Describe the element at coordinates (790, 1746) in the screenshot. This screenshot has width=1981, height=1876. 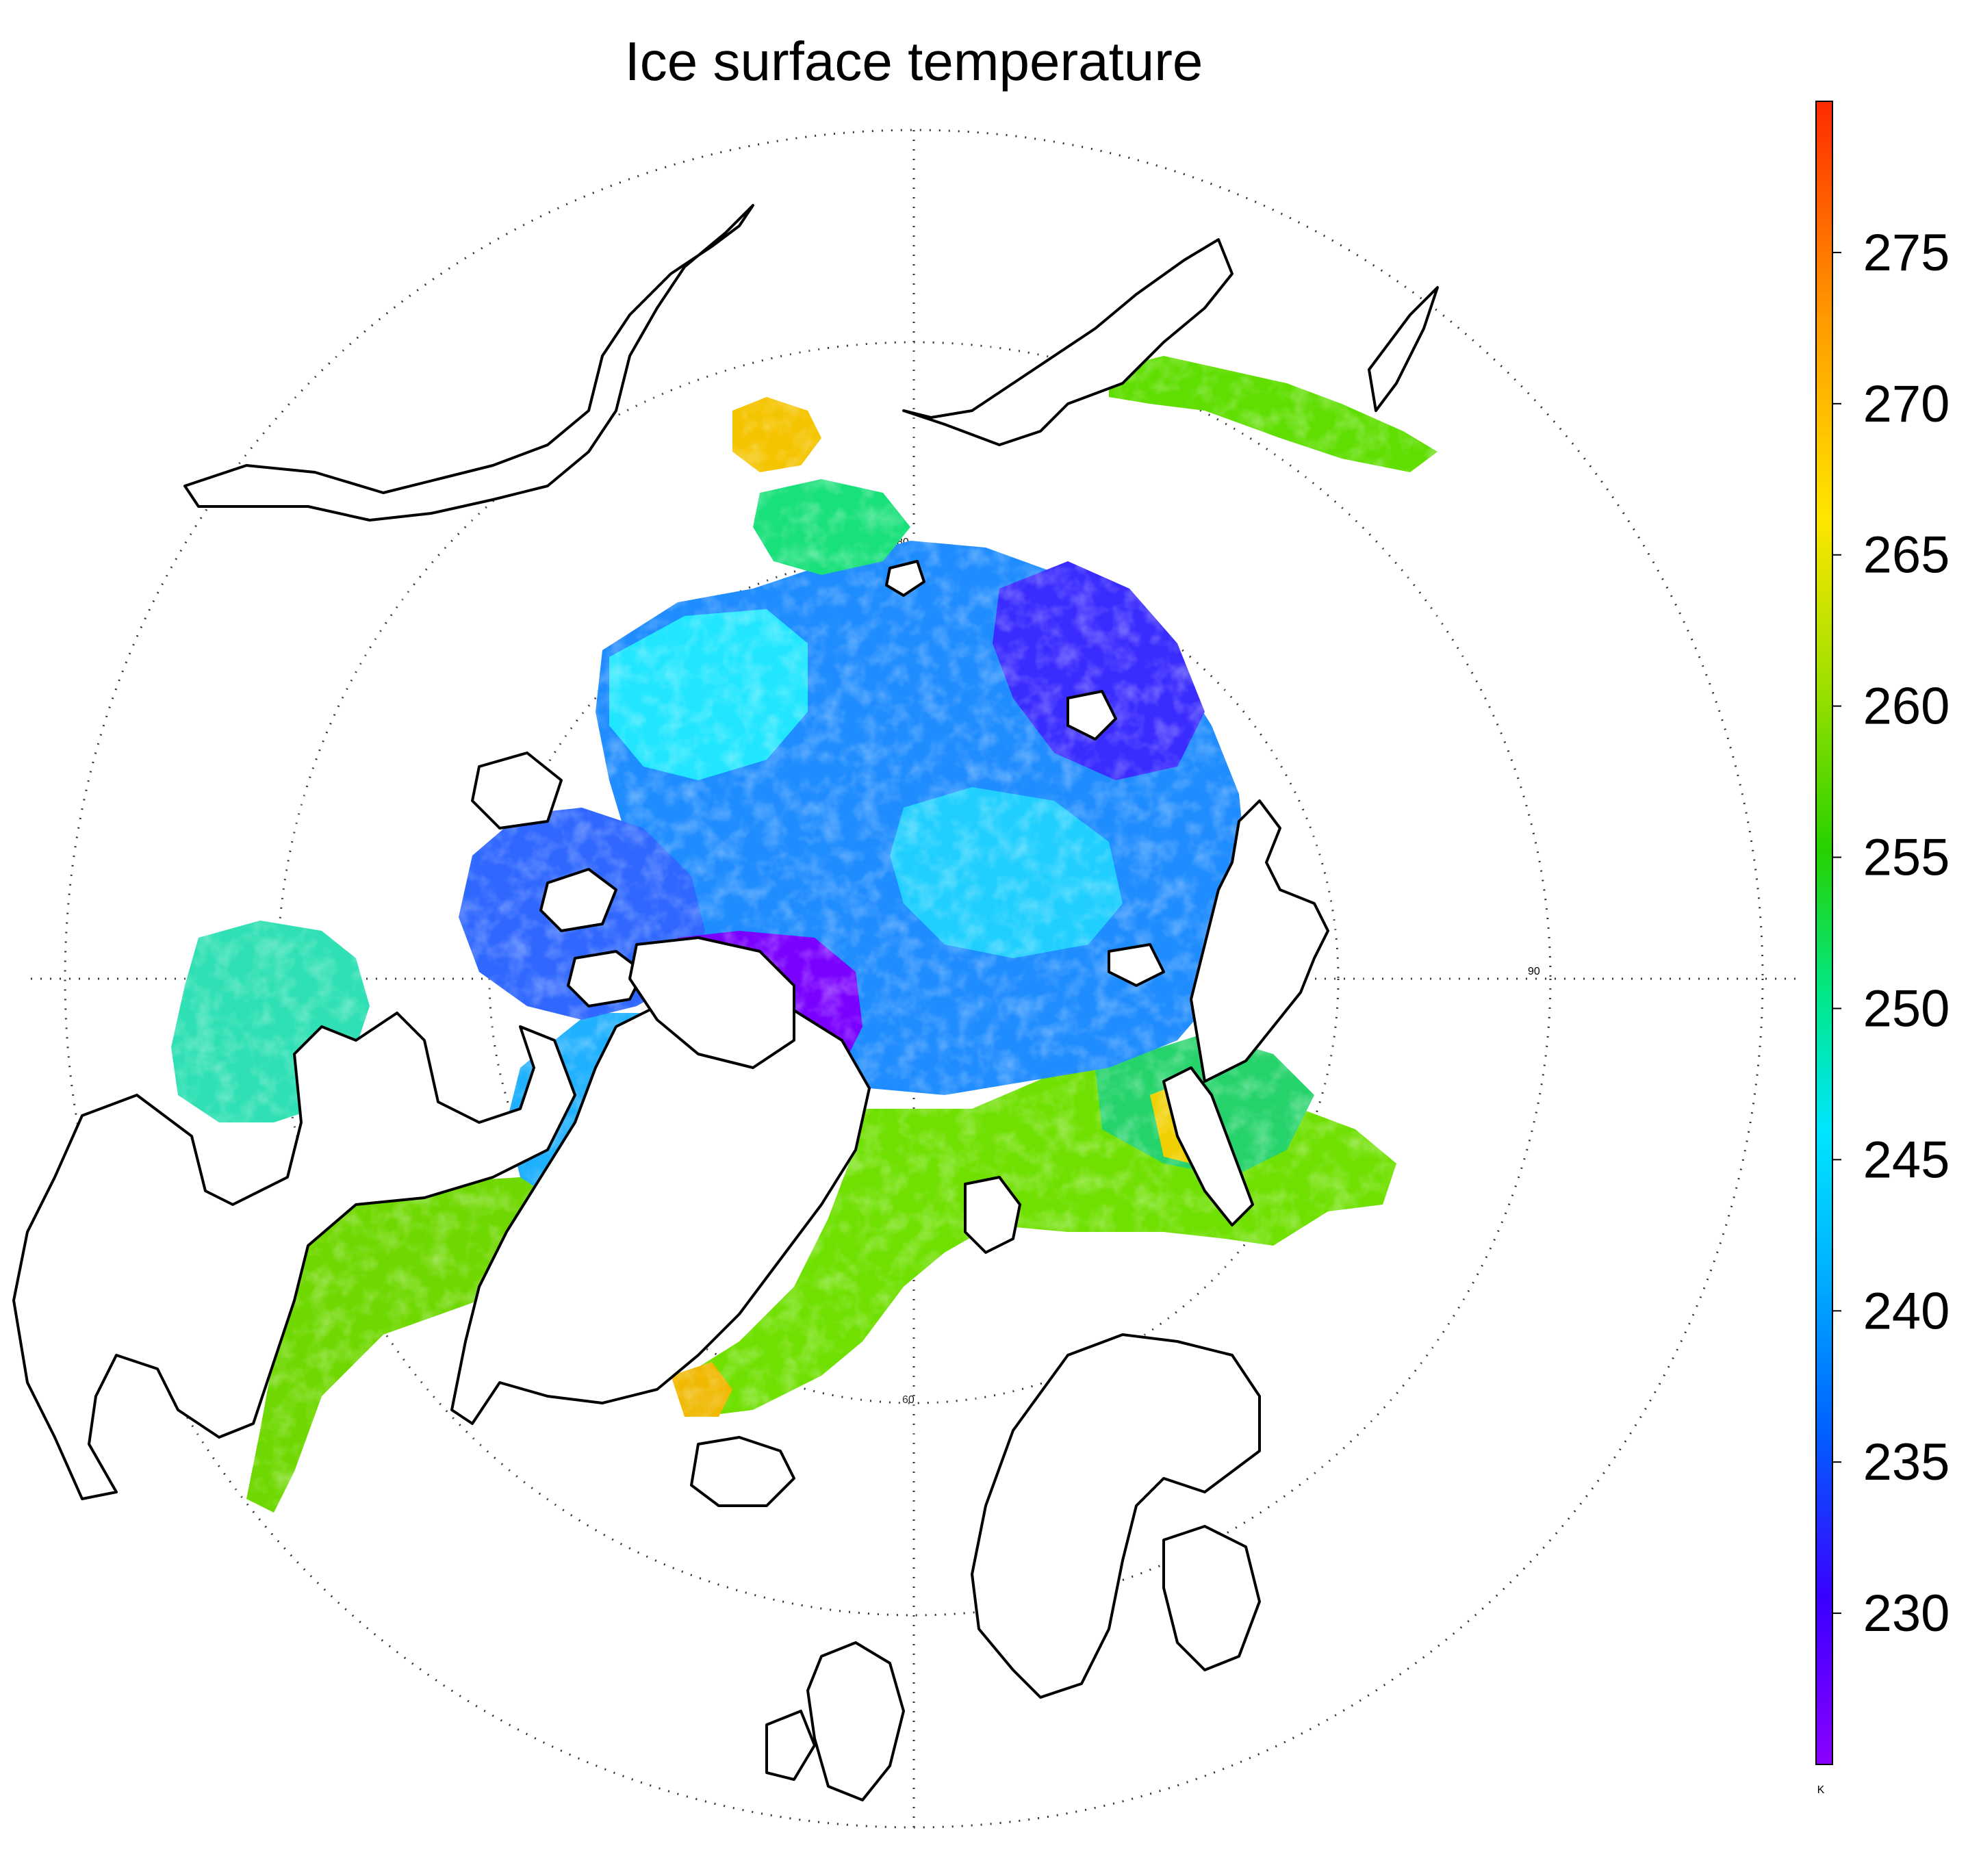
I see `land-ireland` at that location.